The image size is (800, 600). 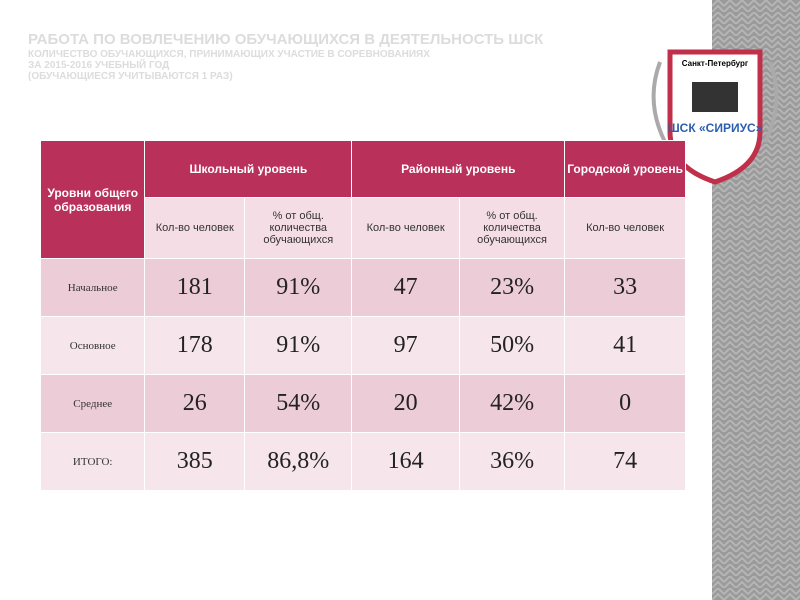 What do you see at coordinates (298, 403) in the screenshot?
I see `cell: 54%` at bounding box center [298, 403].